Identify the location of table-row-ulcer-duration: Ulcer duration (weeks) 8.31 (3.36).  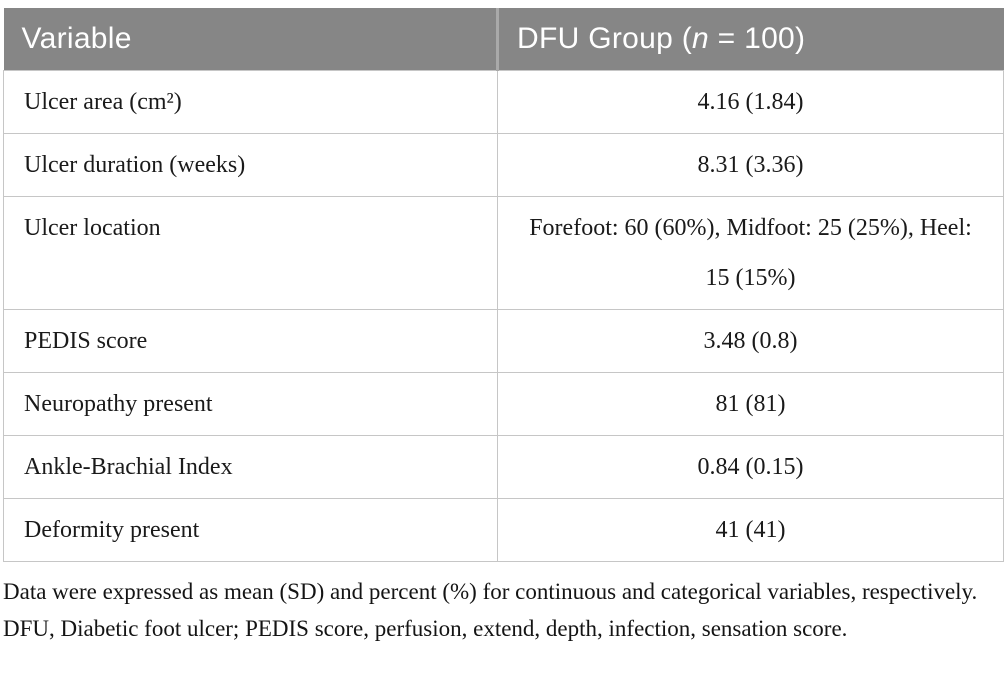
(503, 165).